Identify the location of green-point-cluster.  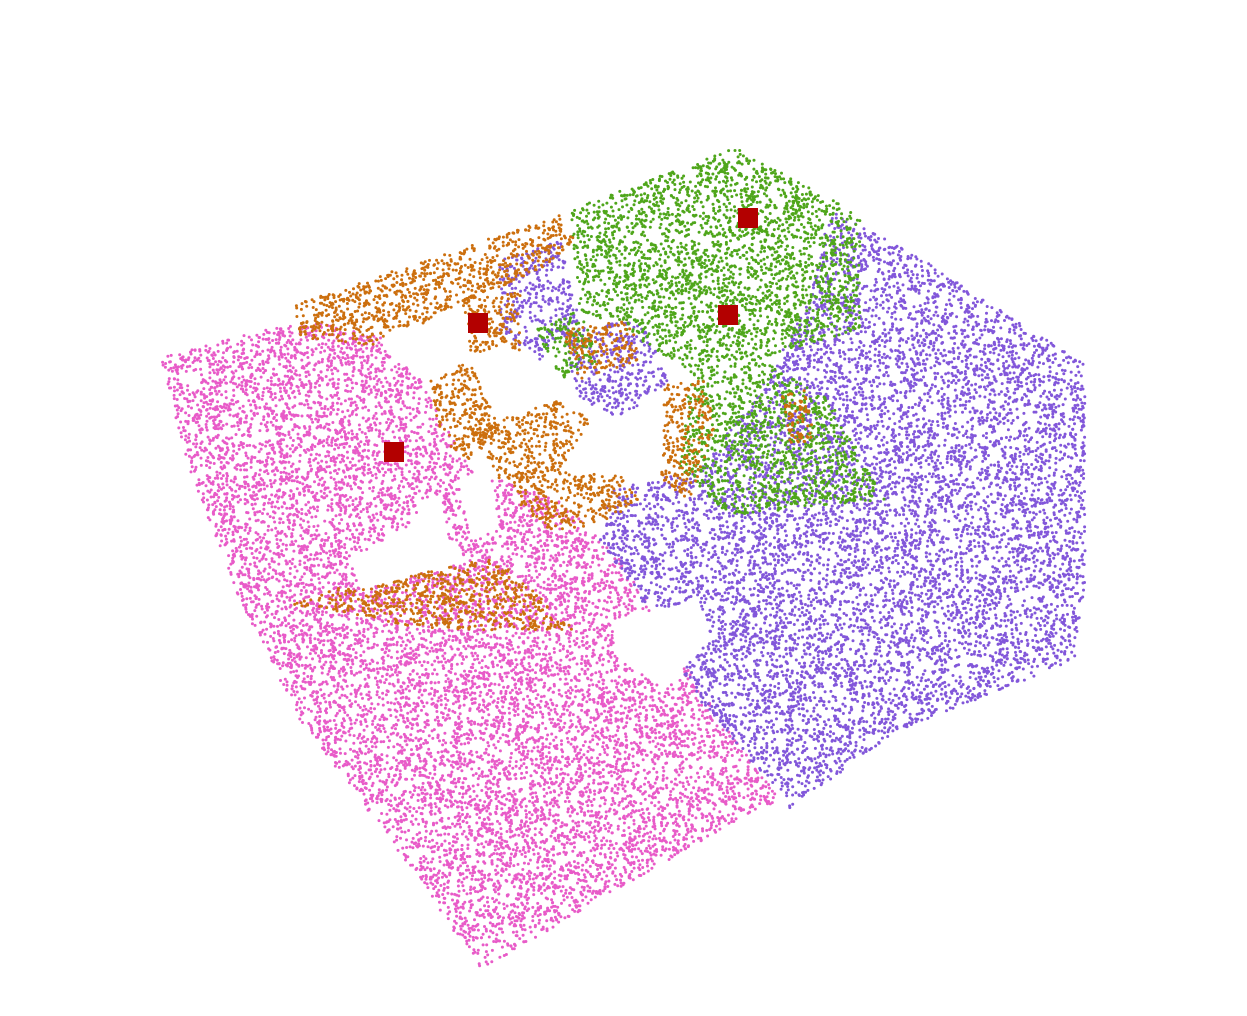
(710, 332).